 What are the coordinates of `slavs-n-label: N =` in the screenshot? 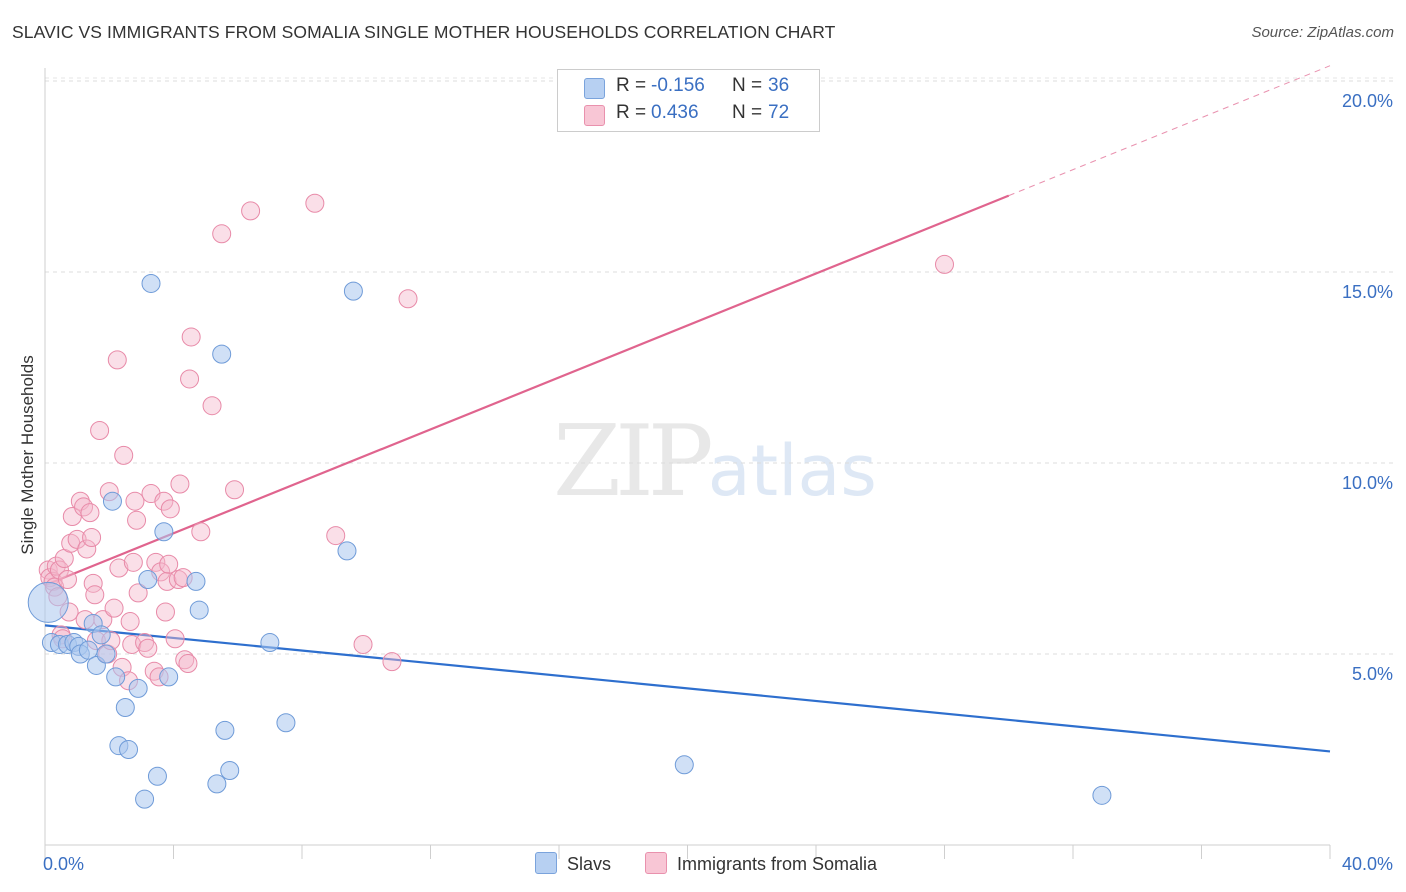 It's located at (747, 85).